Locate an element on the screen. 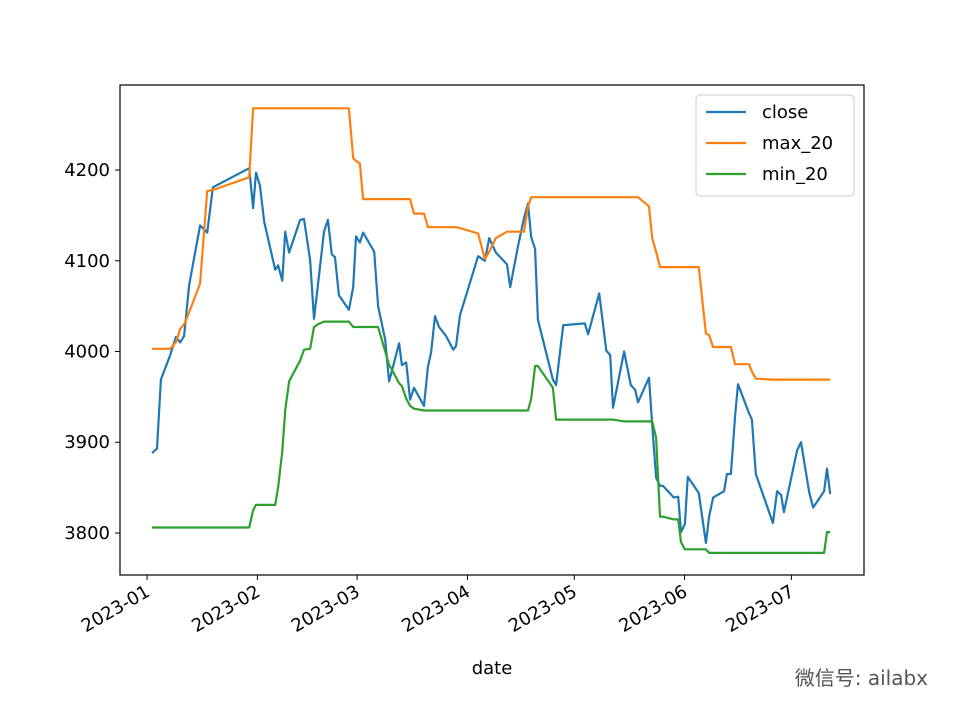 The height and width of the screenshot is (720, 960). x-tick-label: 2023-02 is located at coordinates (226, 609).